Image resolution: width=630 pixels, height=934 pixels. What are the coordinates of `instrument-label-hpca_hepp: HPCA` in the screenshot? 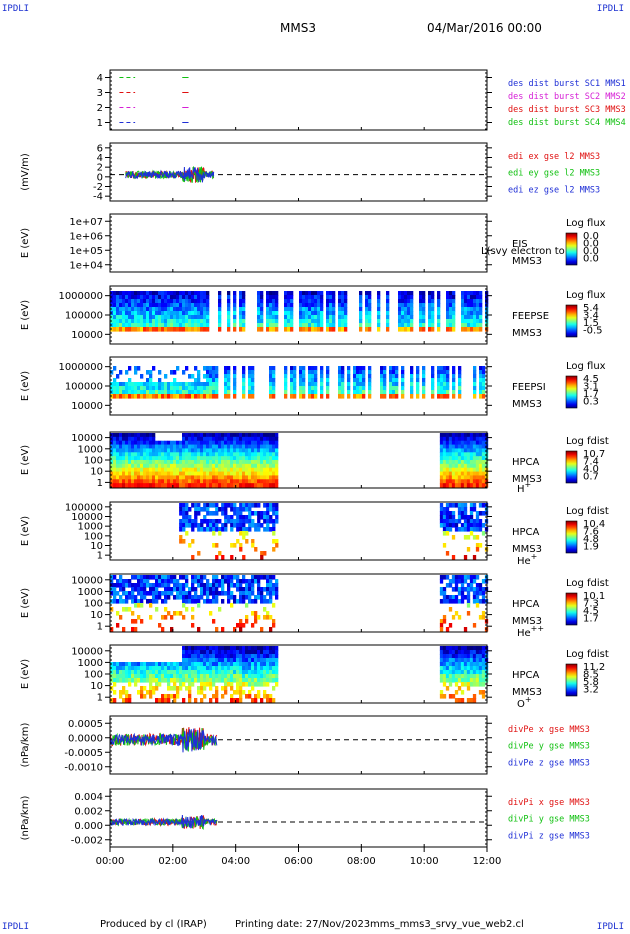 It's located at (526, 604).